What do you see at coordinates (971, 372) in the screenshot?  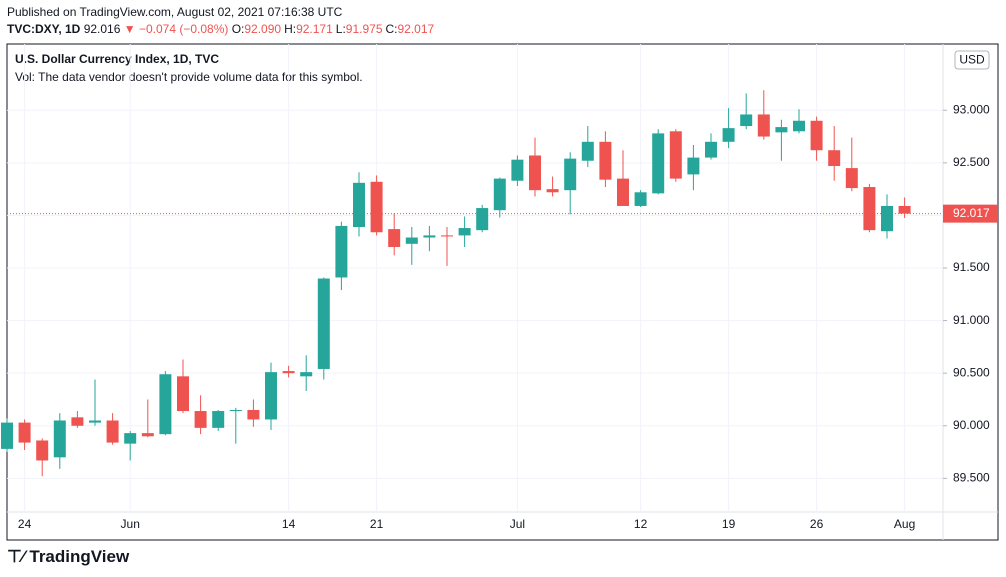 I see `y-tick-label: 90.500` at bounding box center [971, 372].